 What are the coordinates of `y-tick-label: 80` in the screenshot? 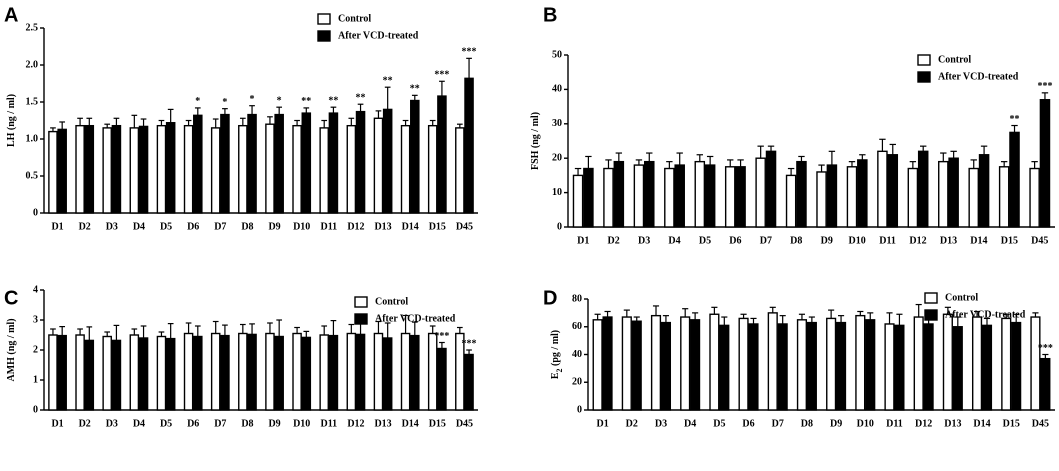 It's located at (577, 298).